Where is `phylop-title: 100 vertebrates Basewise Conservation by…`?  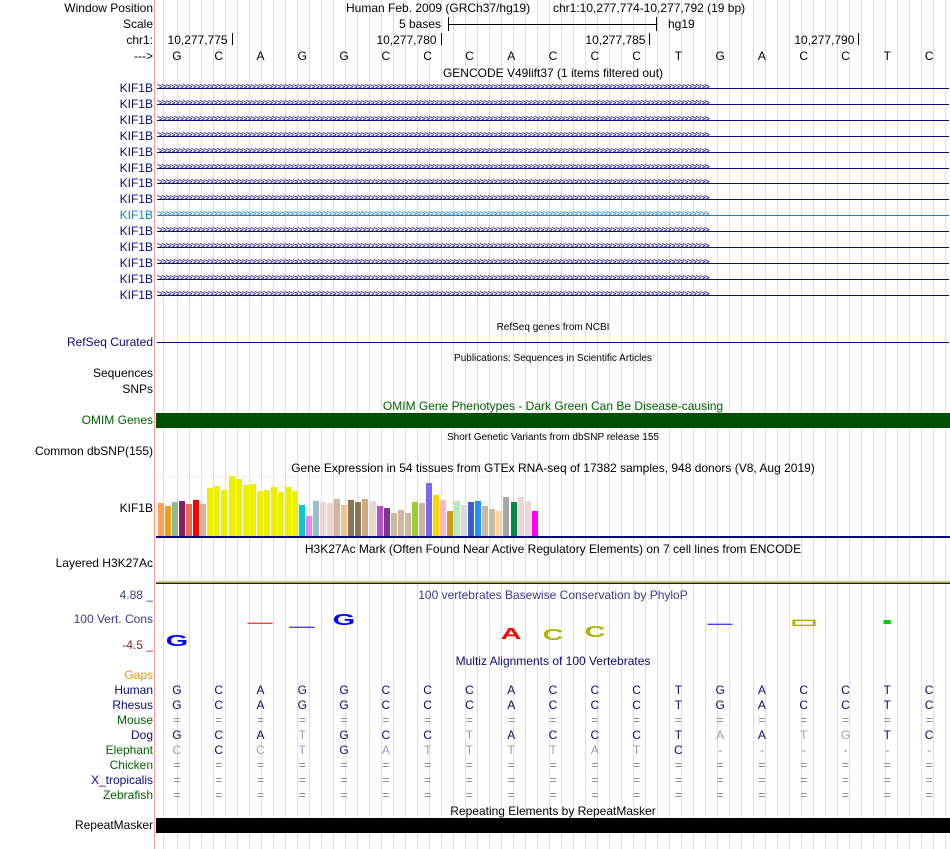
phylop-title: 100 vertebrates Basewise Conservation by… is located at coordinates (553, 595).